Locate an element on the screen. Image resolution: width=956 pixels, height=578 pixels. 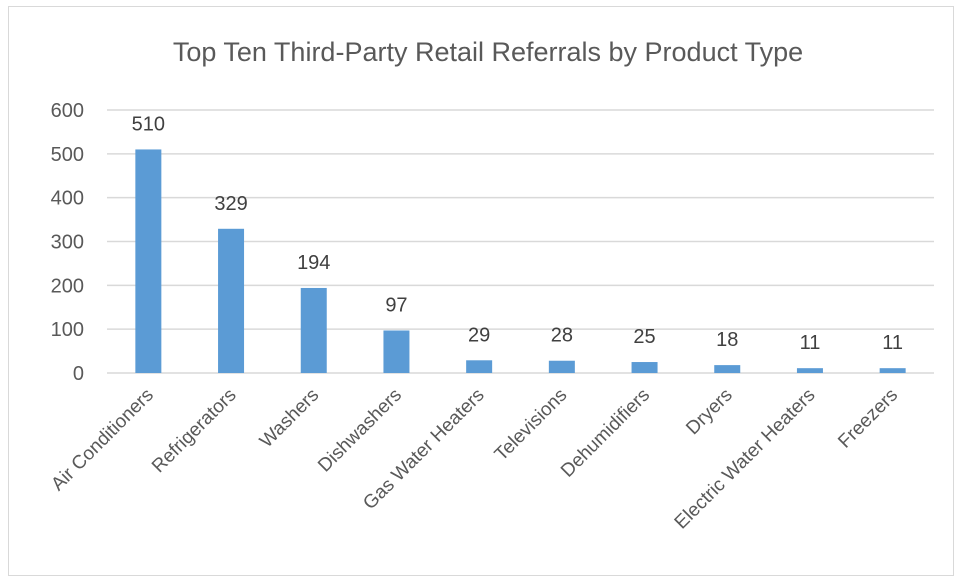
y-tick-label: 600 is located at coordinates (67, 111).